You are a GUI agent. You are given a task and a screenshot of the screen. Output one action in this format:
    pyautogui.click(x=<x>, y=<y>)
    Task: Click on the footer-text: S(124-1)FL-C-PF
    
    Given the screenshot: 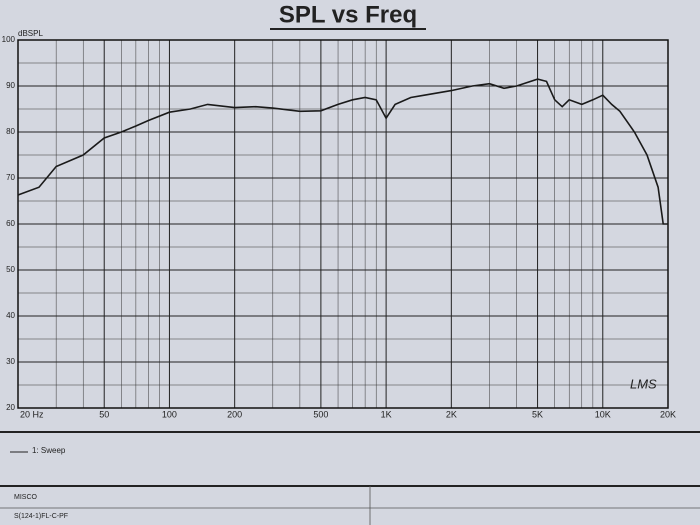 What is the action you would take?
    pyautogui.click(x=41, y=516)
    